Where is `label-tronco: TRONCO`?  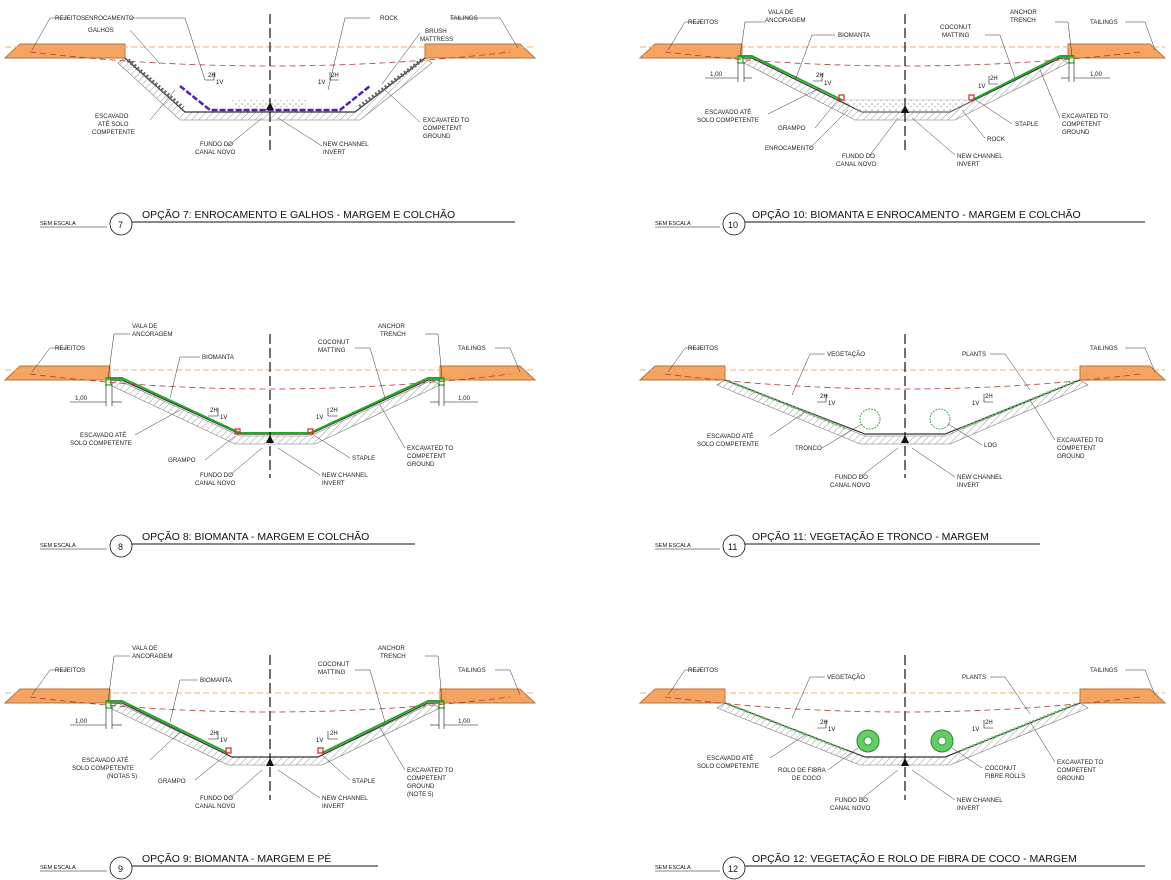
label-tronco: TRONCO is located at coordinates (808, 448).